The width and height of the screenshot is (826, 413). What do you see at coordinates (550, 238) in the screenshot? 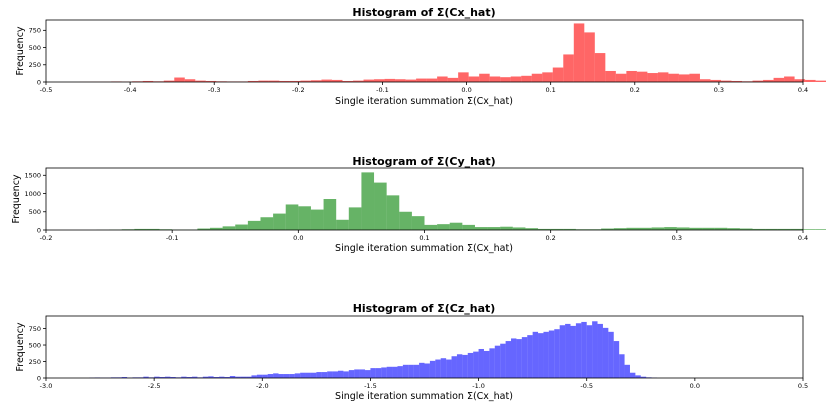
I see `x-tick-label: 0.2` at bounding box center [550, 238].